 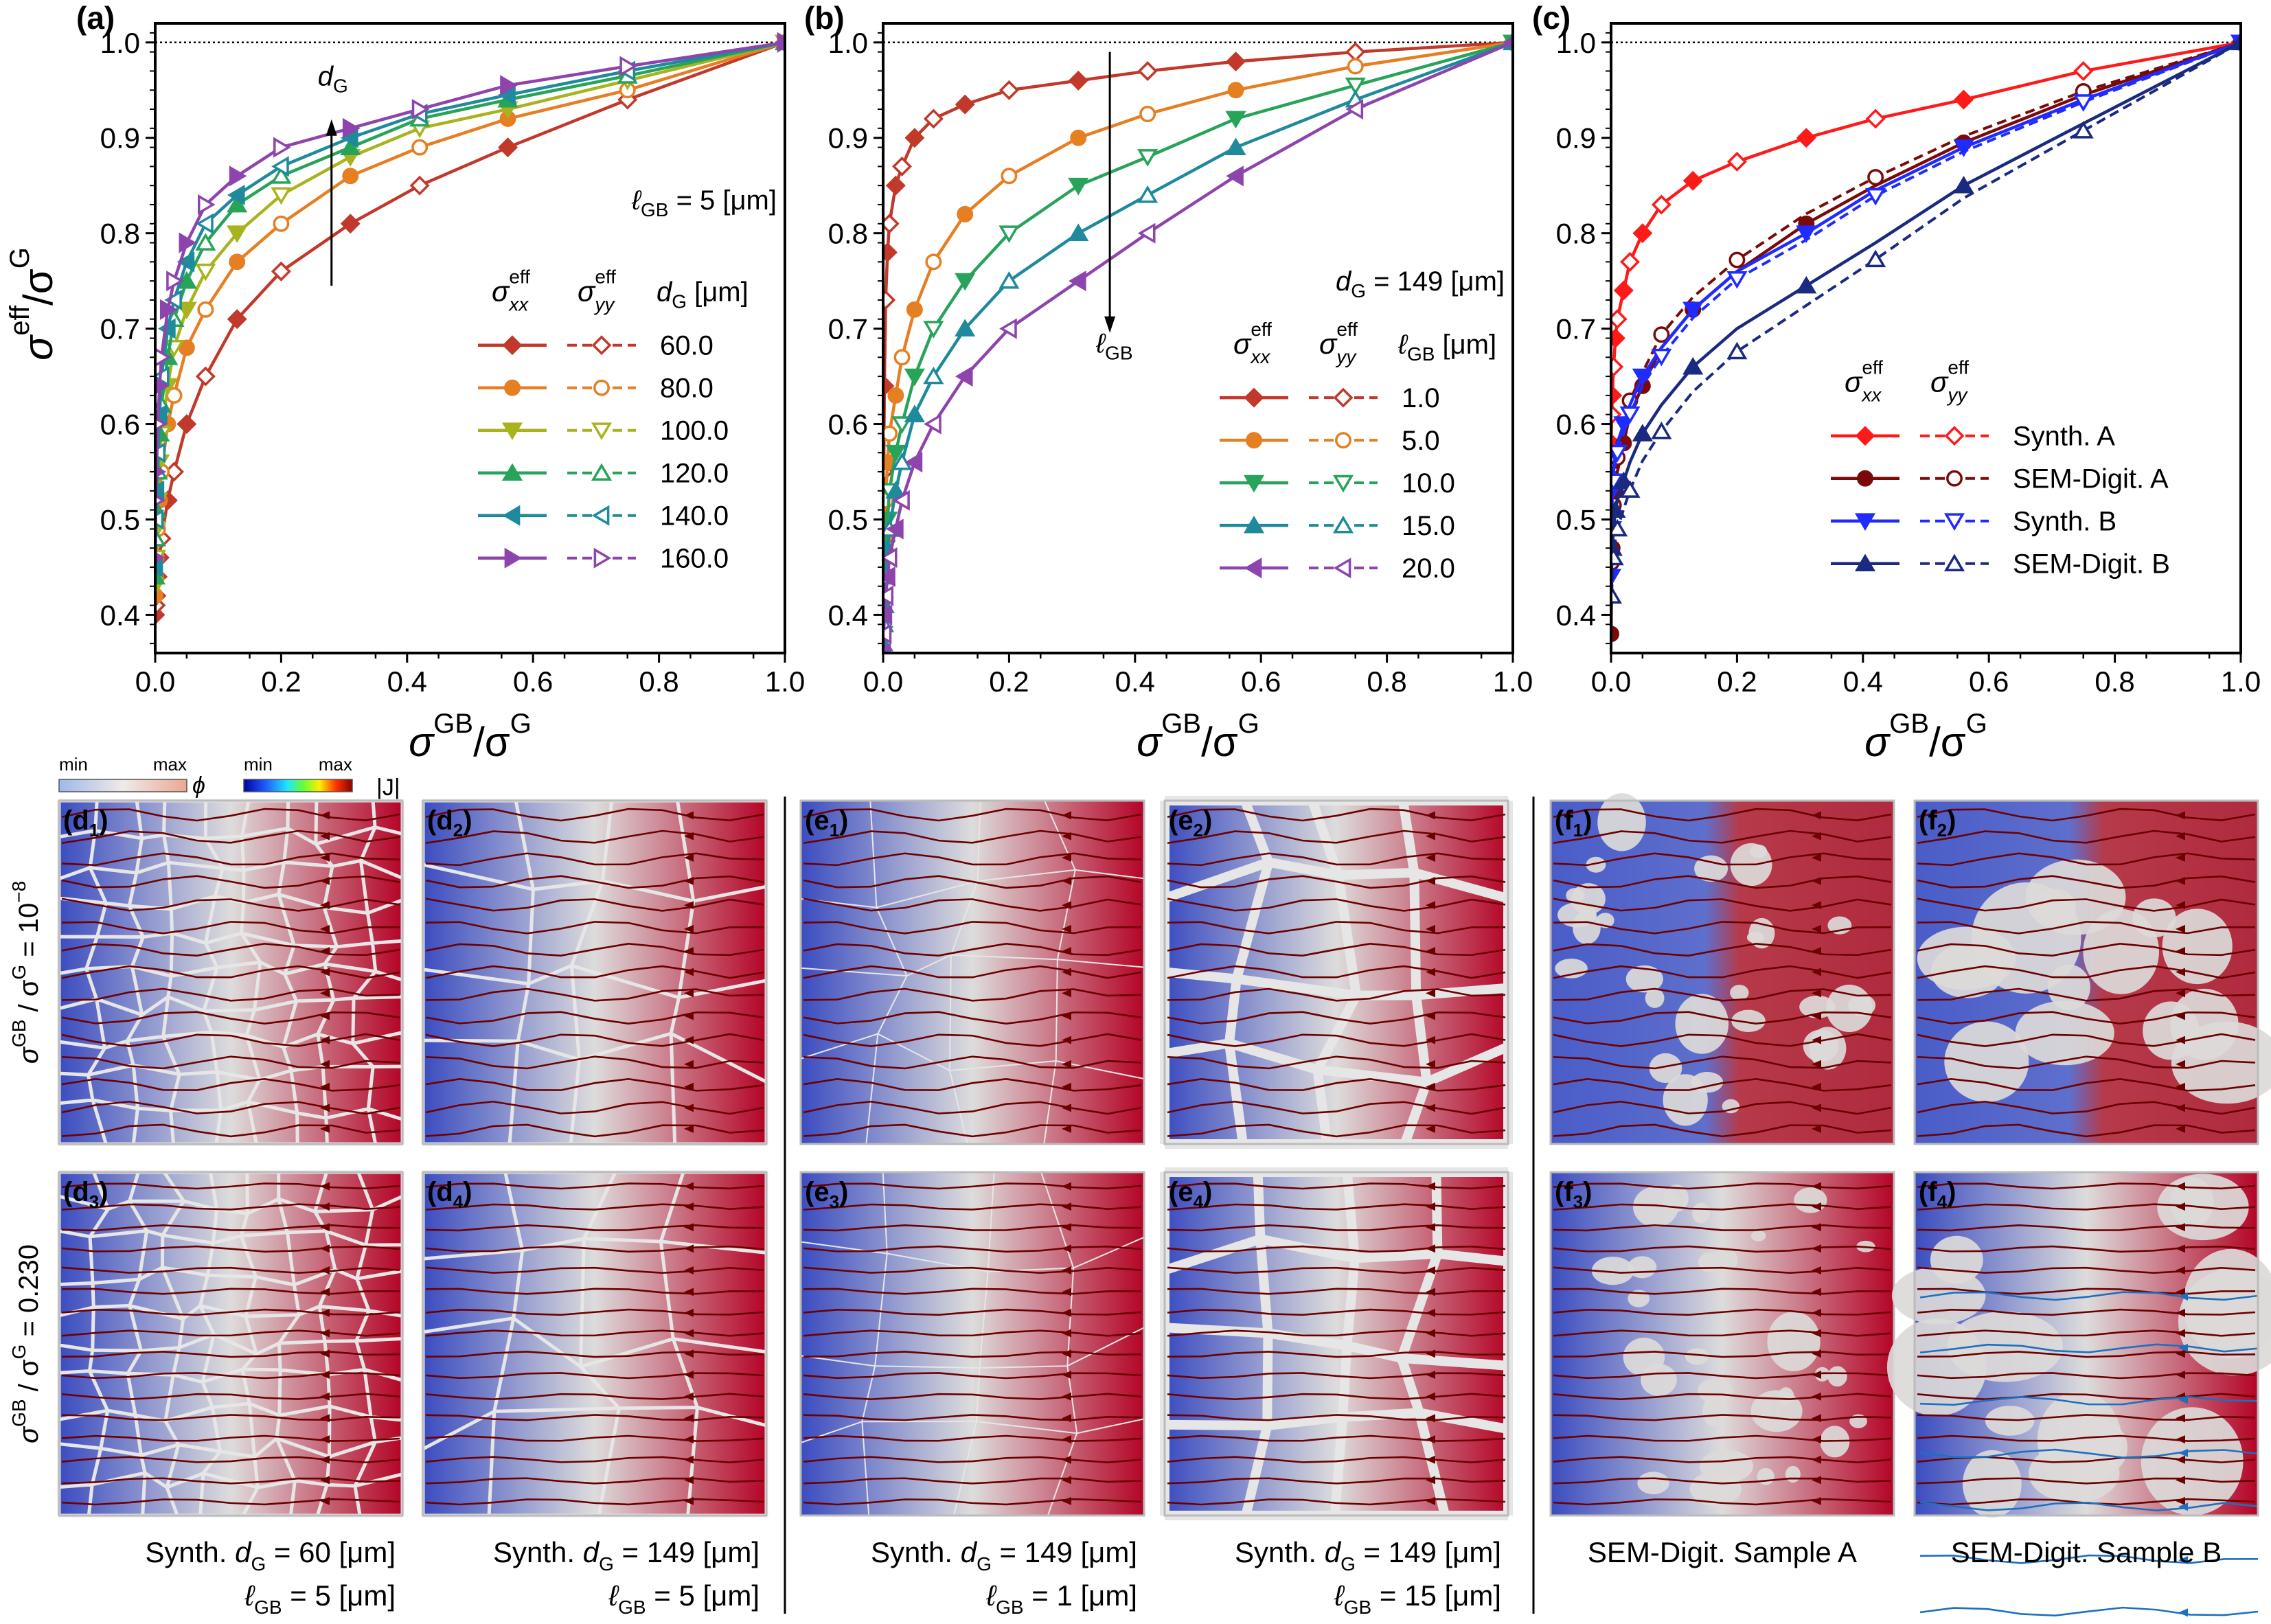 What do you see at coordinates (86, 822) in the screenshot?
I see `map-panel-label: (d1)` at bounding box center [86, 822].